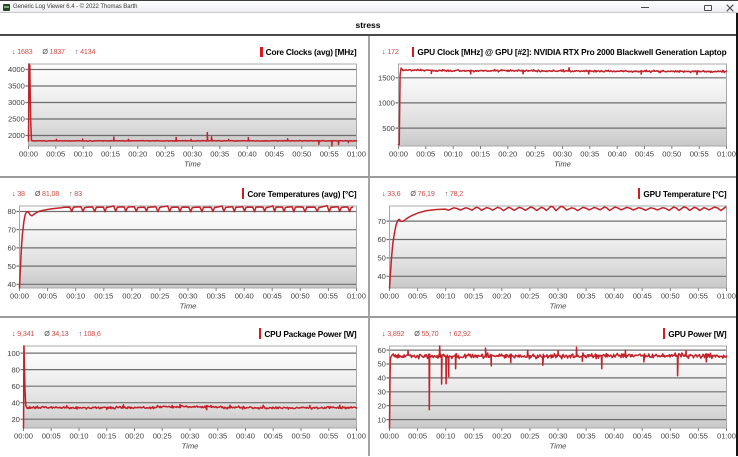  I want to click on svg-text: 3000, so click(16, 102).